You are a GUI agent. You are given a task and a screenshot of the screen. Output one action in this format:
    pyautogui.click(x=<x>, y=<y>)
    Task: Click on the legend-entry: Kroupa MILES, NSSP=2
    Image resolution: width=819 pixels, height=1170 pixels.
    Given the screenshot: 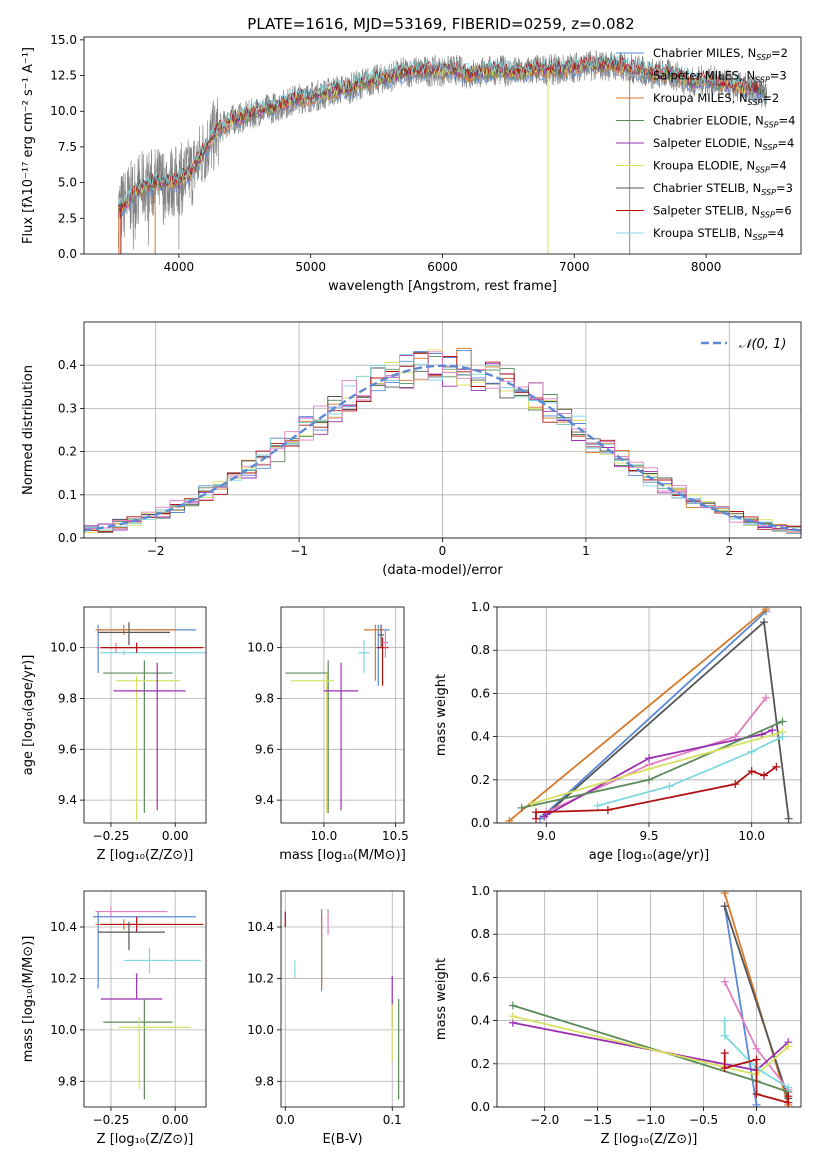 What is the action you would take?
    pyautogui.click(x=716, y=99)
    